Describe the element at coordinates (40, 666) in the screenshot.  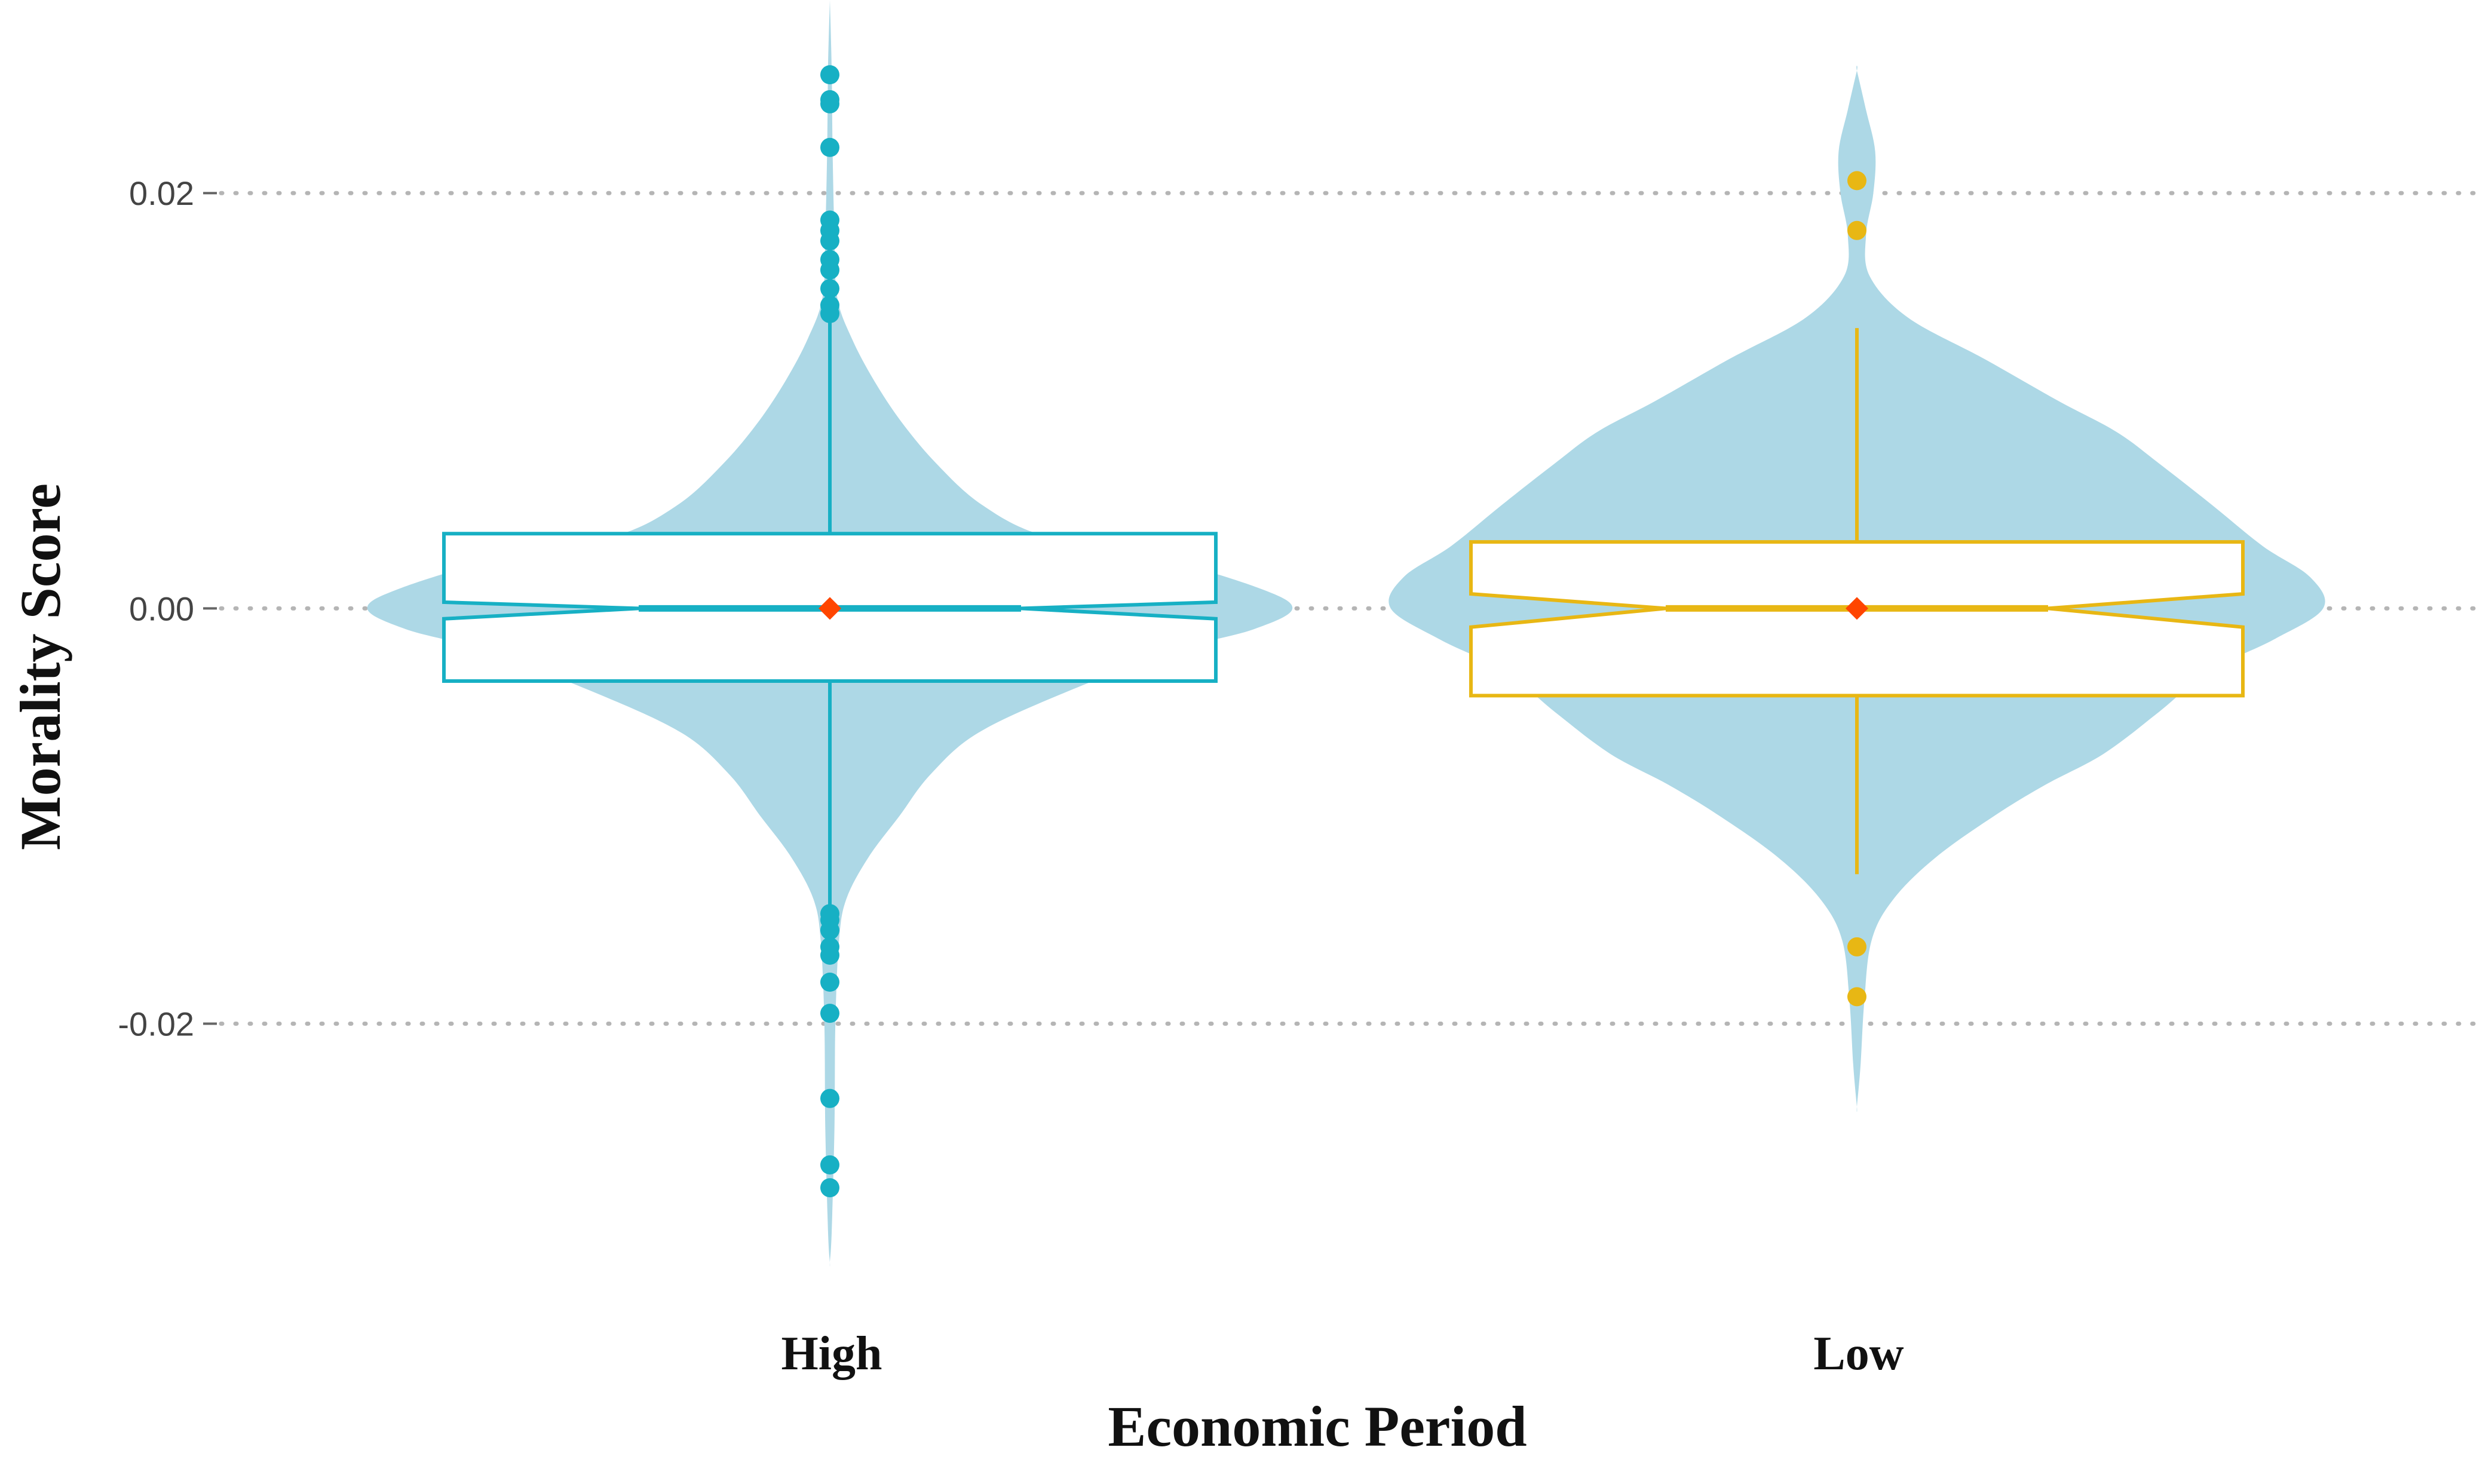
I see `y-axis-title: Morality Score` at that location.